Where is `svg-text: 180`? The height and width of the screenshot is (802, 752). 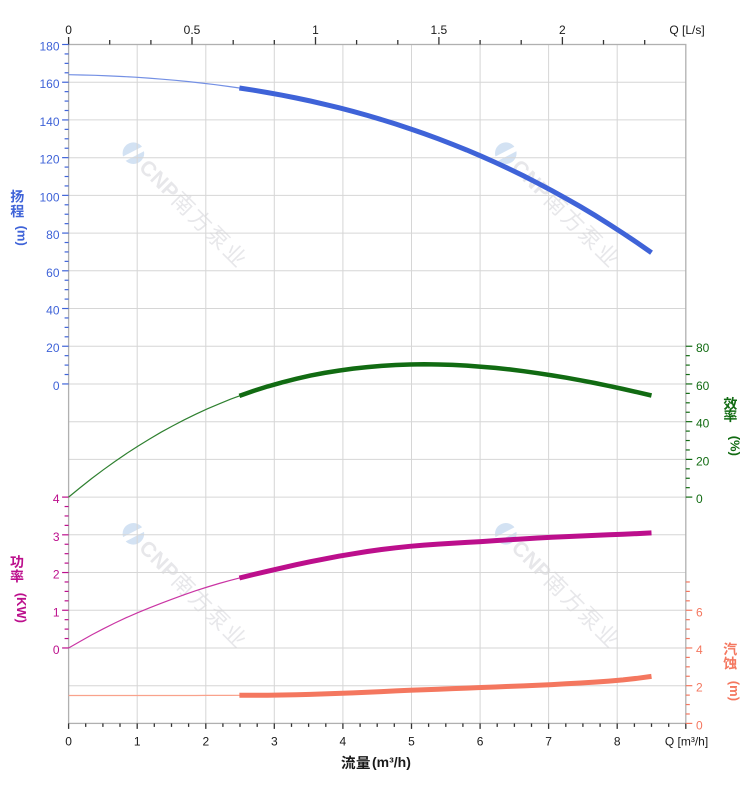 svg-text: 180 is located at coordinates (49, 47).